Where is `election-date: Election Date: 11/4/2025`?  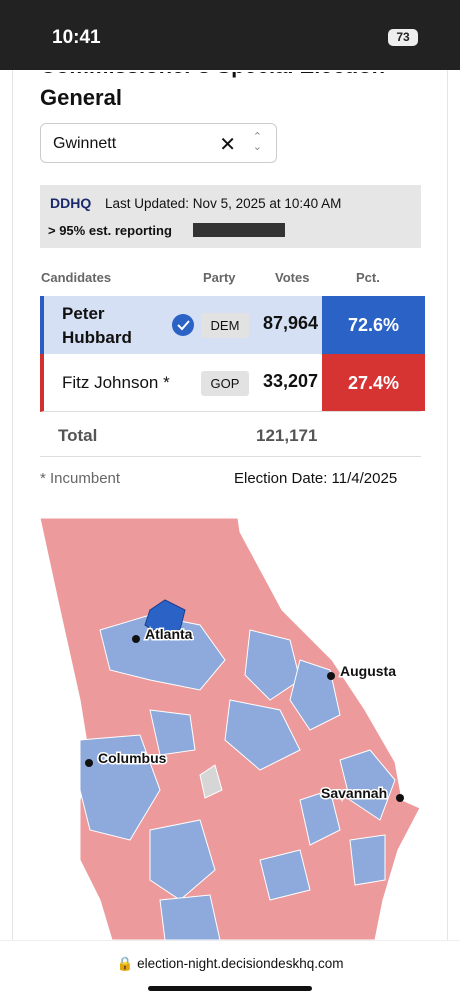 election-date: Election Date: 11/4/2025 is located at coordinates (316, 478).